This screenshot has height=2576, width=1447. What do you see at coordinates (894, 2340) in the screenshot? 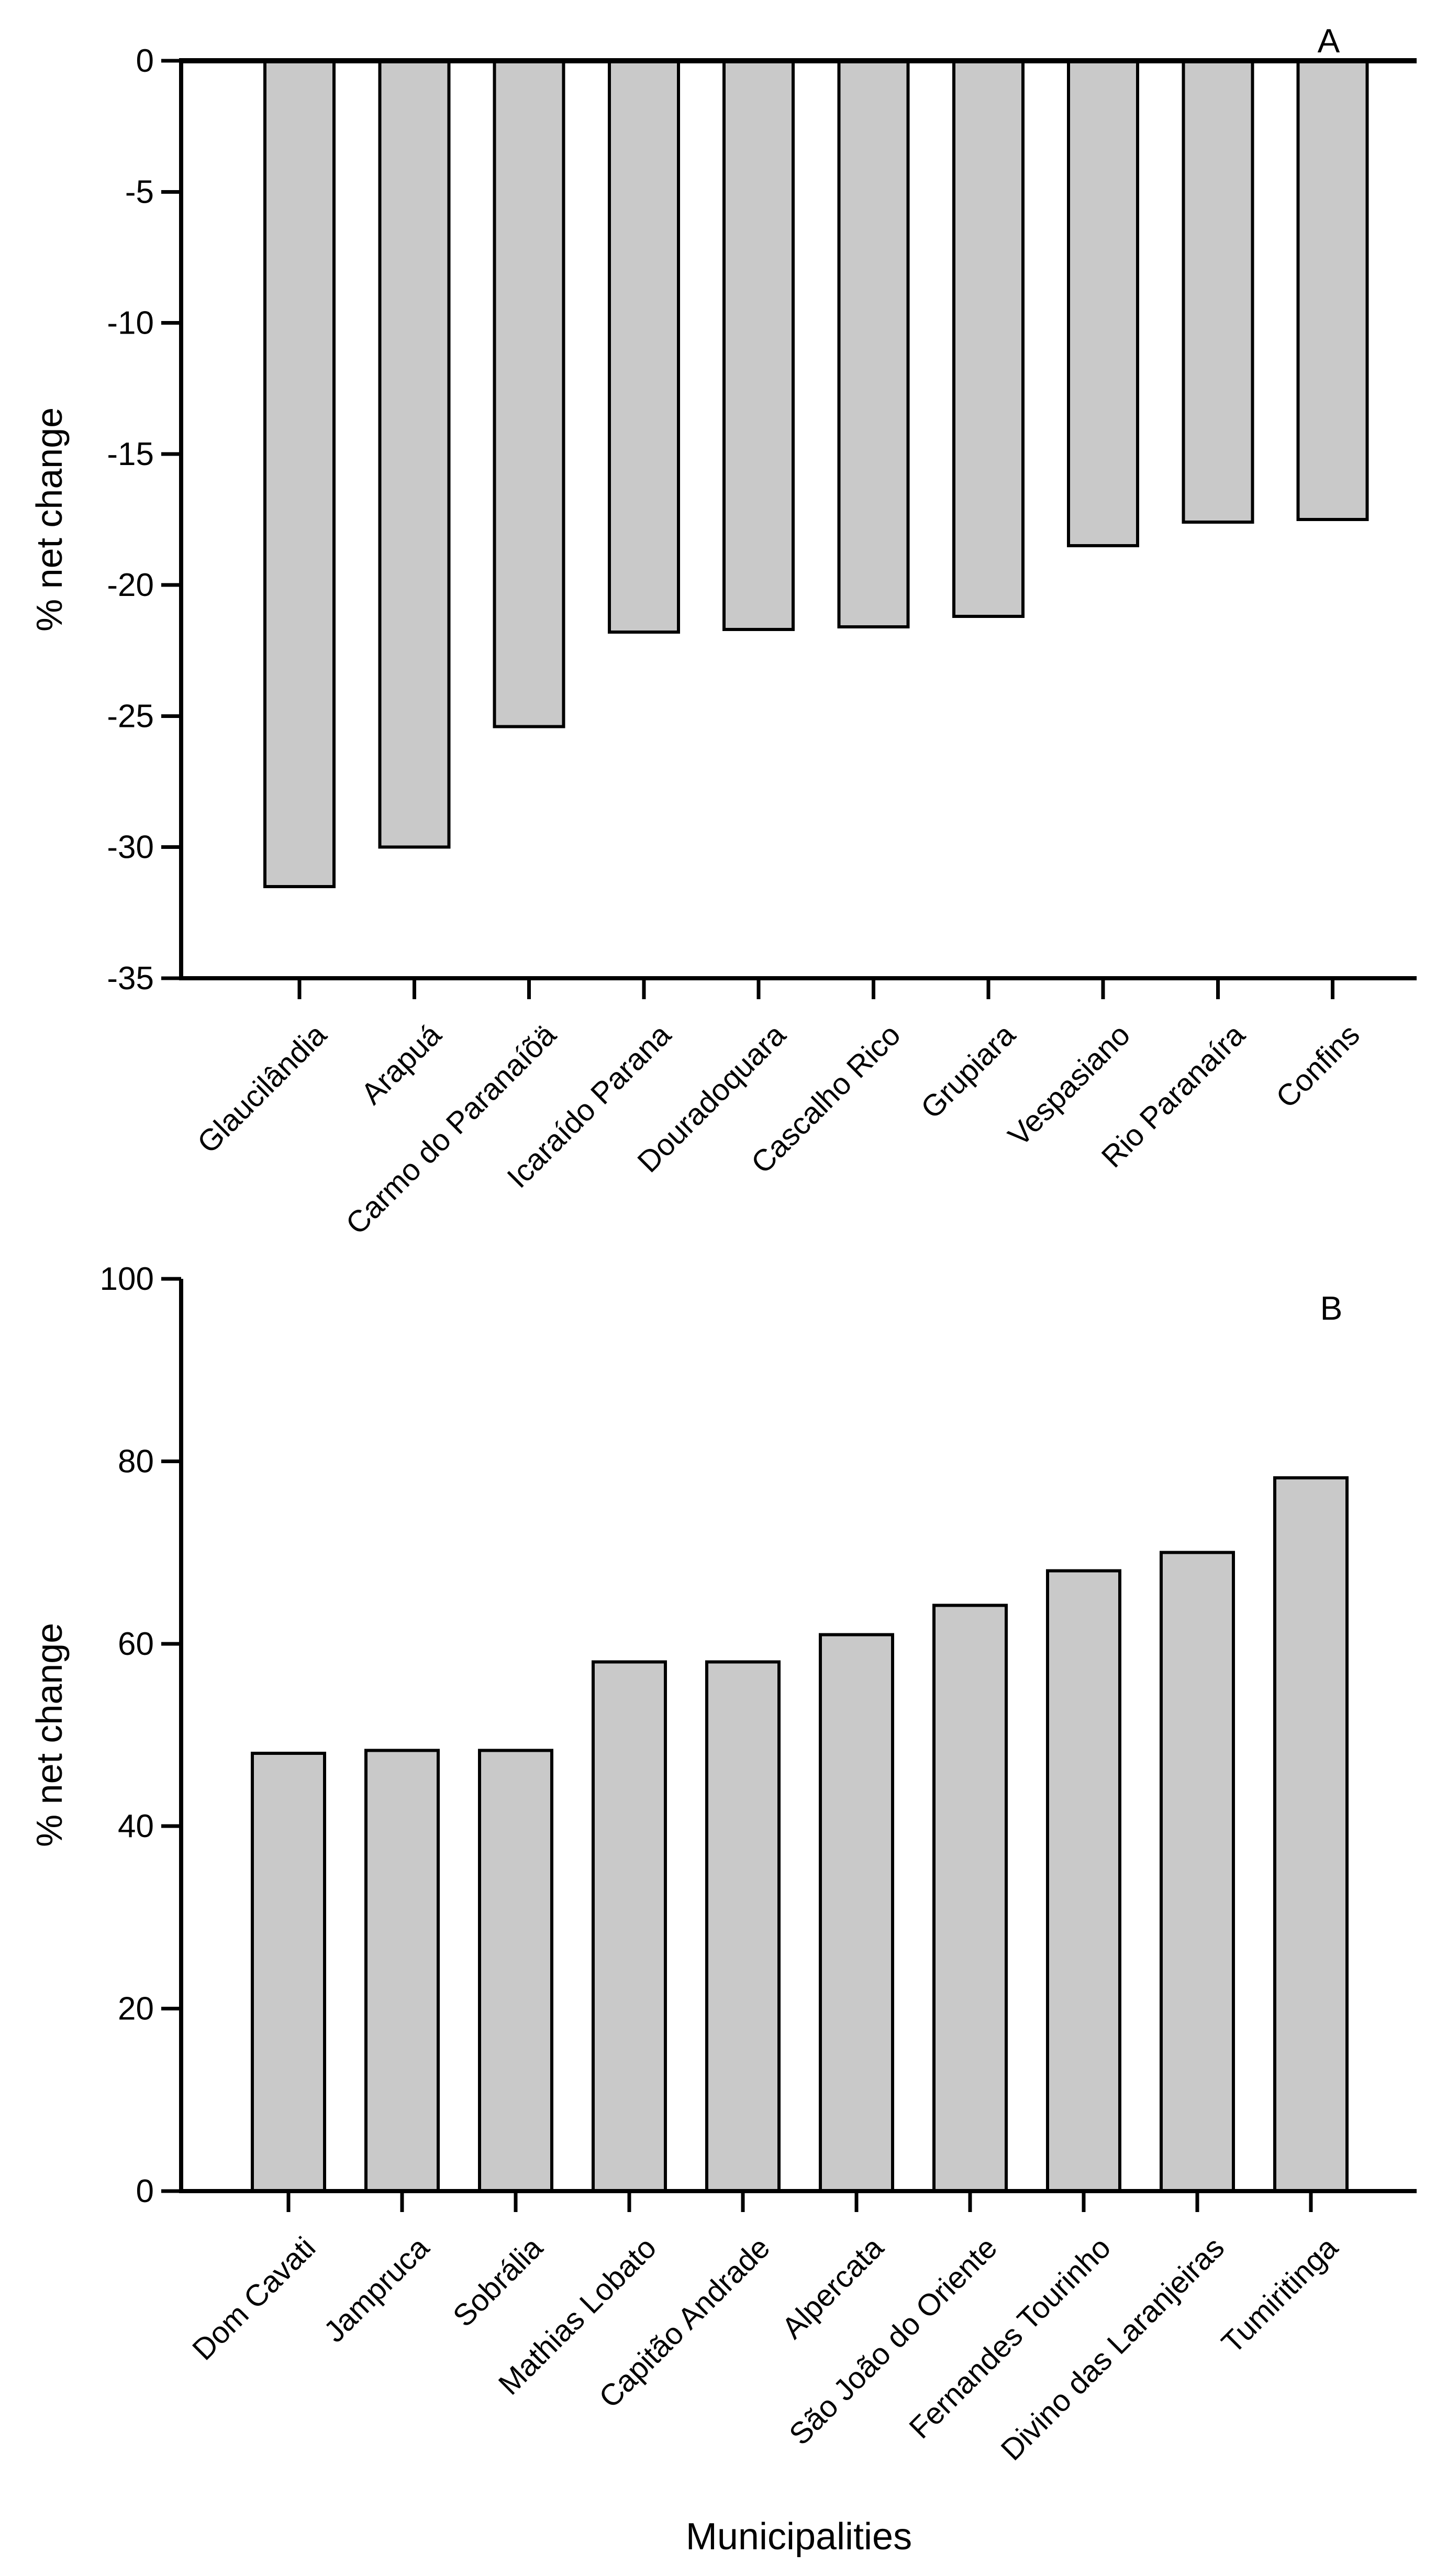
I see `category-tick-label: São João do Oriente` at bounding box center [894, 2340].